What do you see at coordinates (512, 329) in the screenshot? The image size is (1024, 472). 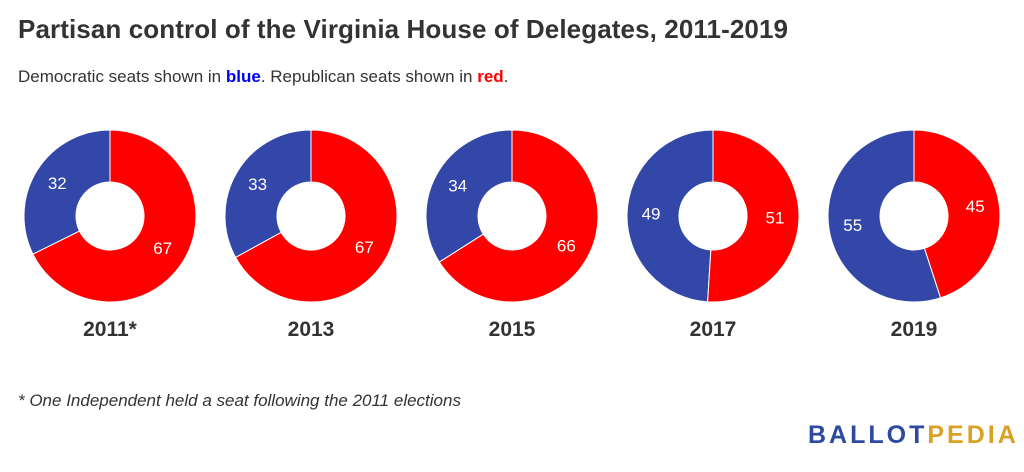 I see `chart-label-2: 2015` at bounding box center [512, 329].